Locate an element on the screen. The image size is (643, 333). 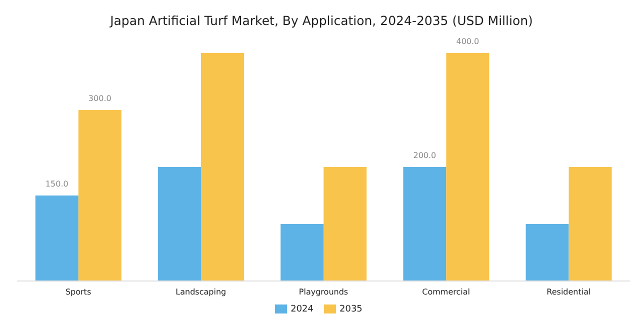
data-label: 150.0 is located at coordinates (56, 184).